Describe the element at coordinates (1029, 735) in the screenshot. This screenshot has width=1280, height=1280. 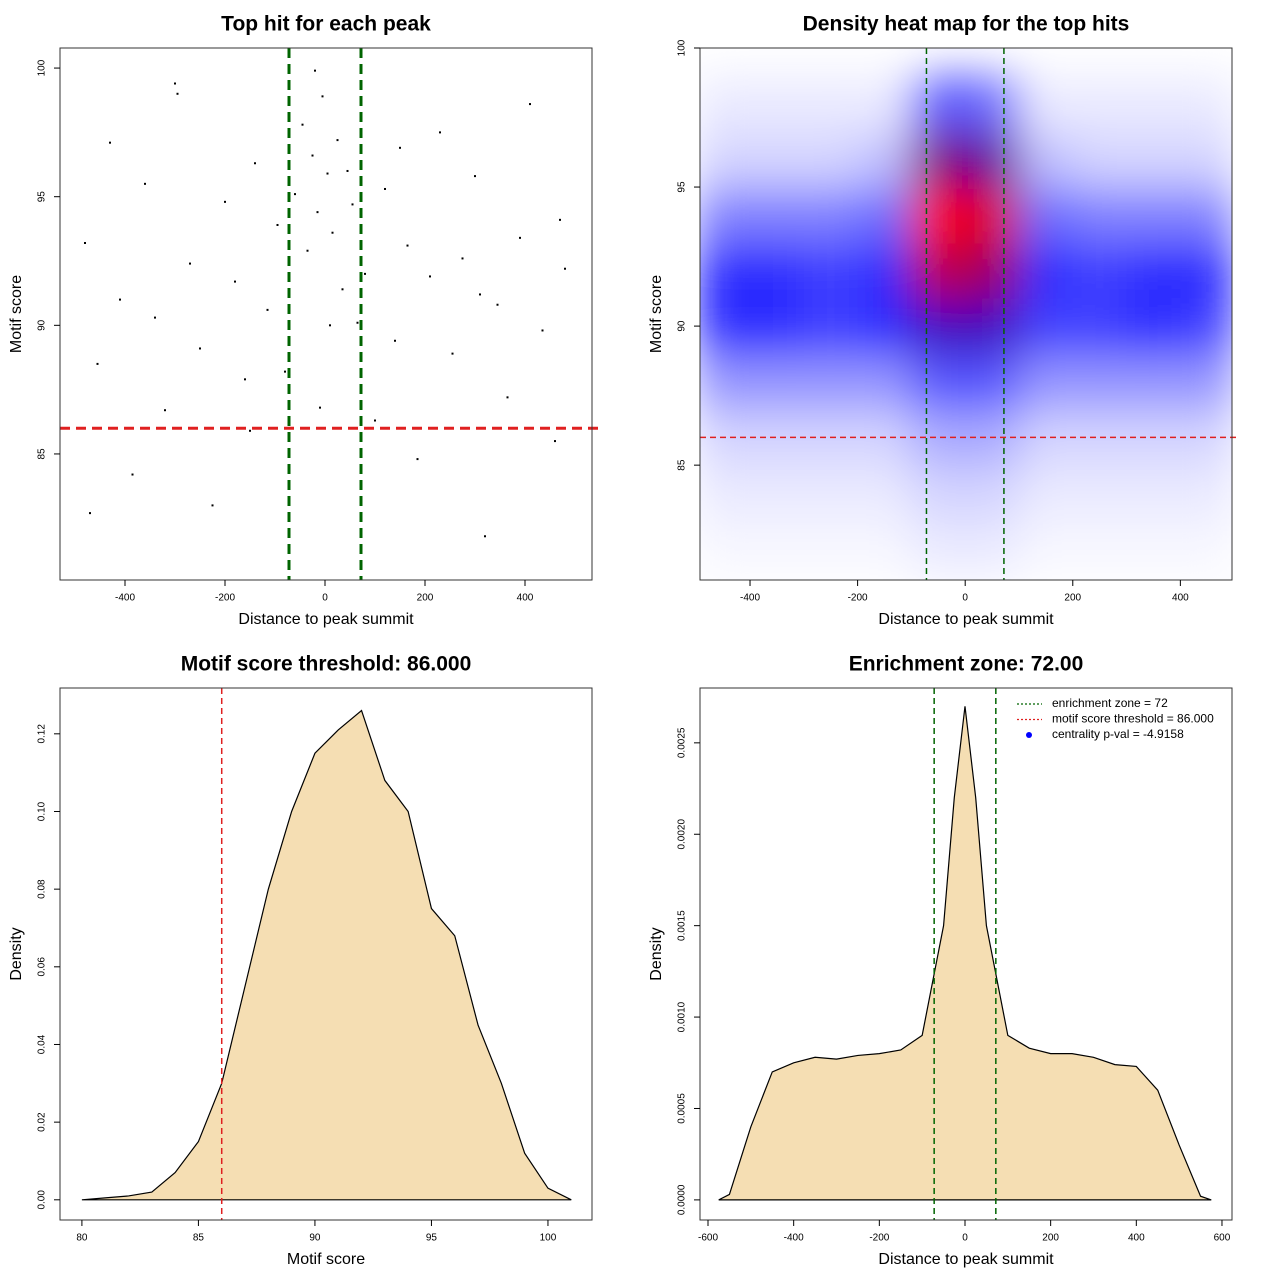
I see `legend-symbol` at that location.